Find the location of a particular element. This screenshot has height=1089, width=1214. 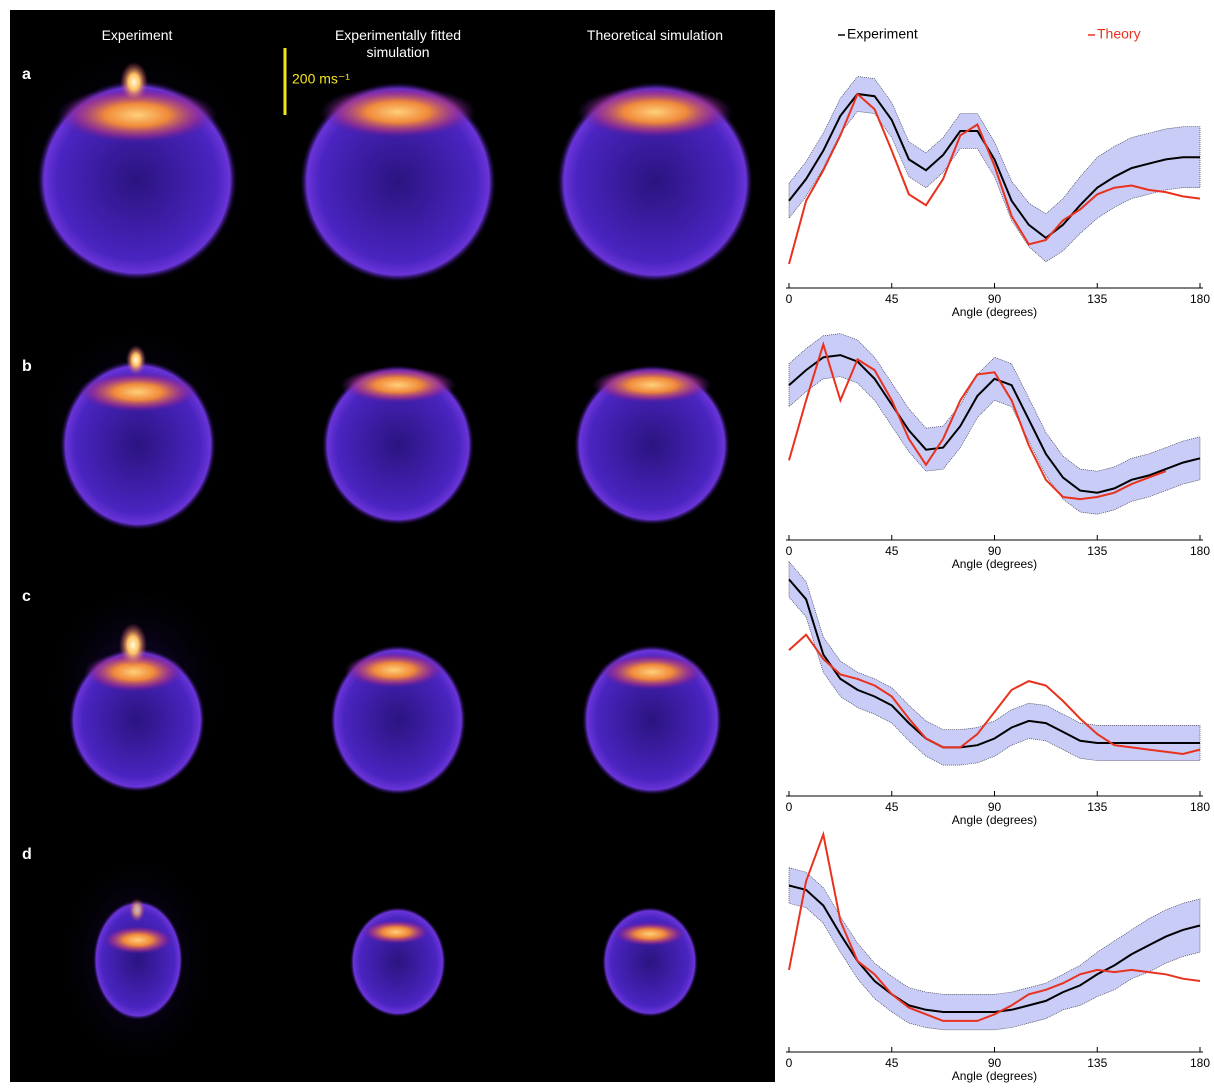

panel-label: b is located at coordinates (27, 366).